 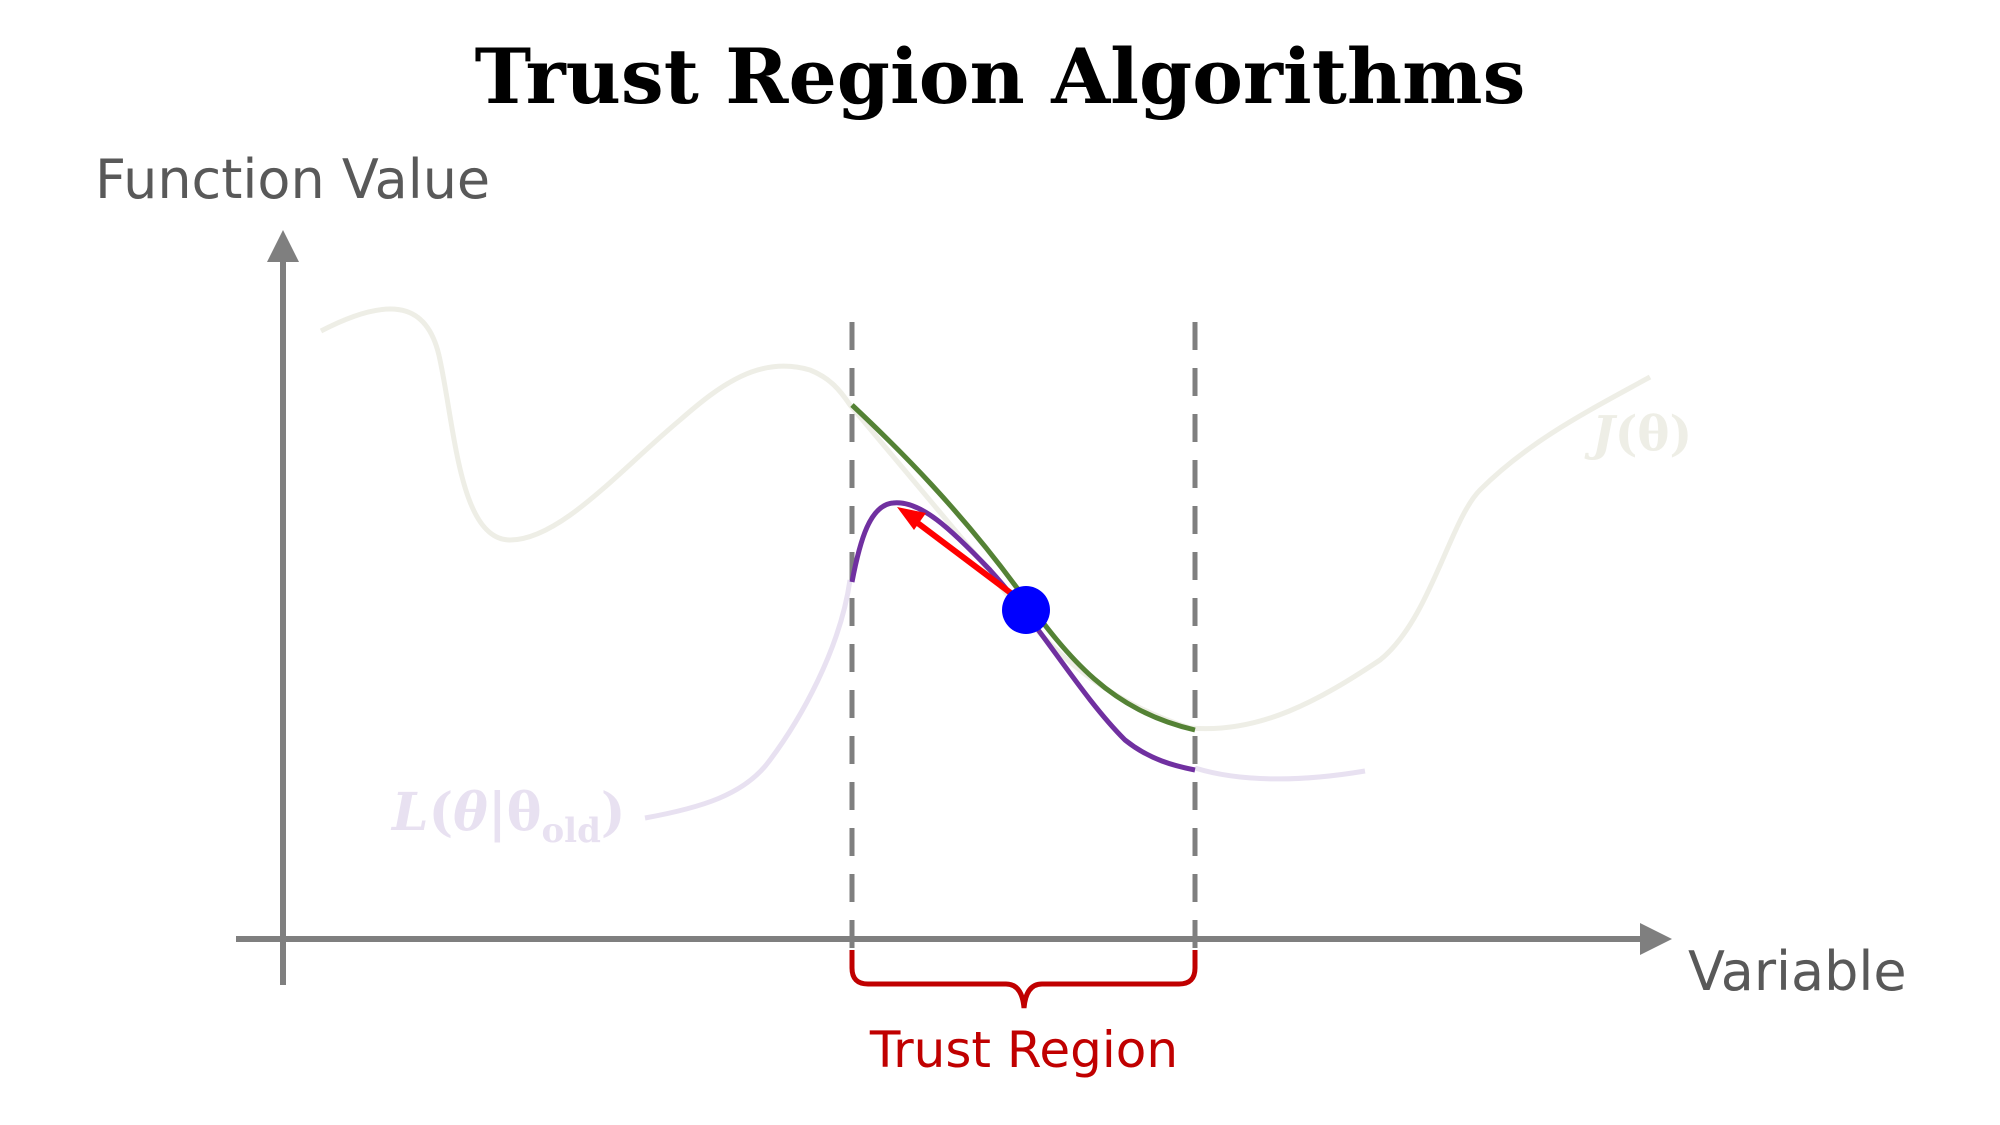 What do you see at coordinates (911, 518) in the screenshot?
I see `step-arrow-head-icon` at bounding box center [911, 518].